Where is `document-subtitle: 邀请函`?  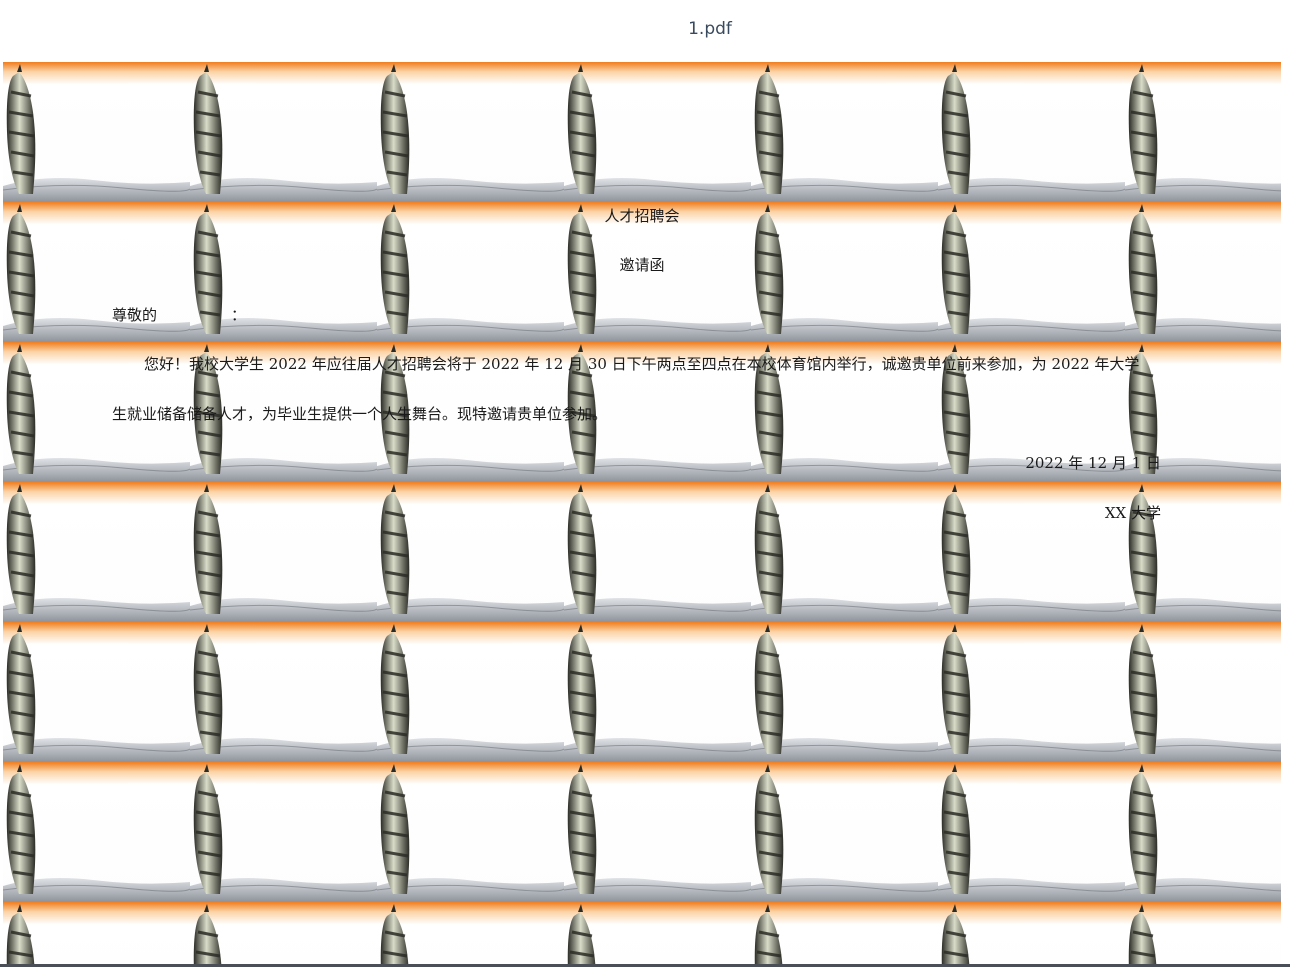
document-subtitle: 邀请函 is located at coordinates (642, 265).